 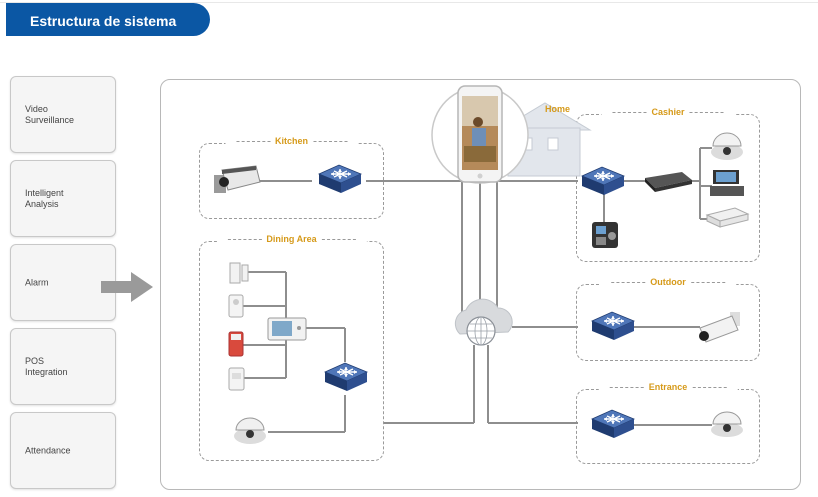 I want to click on zone-title-dining: Dining Area, so click(x=291, y=239).